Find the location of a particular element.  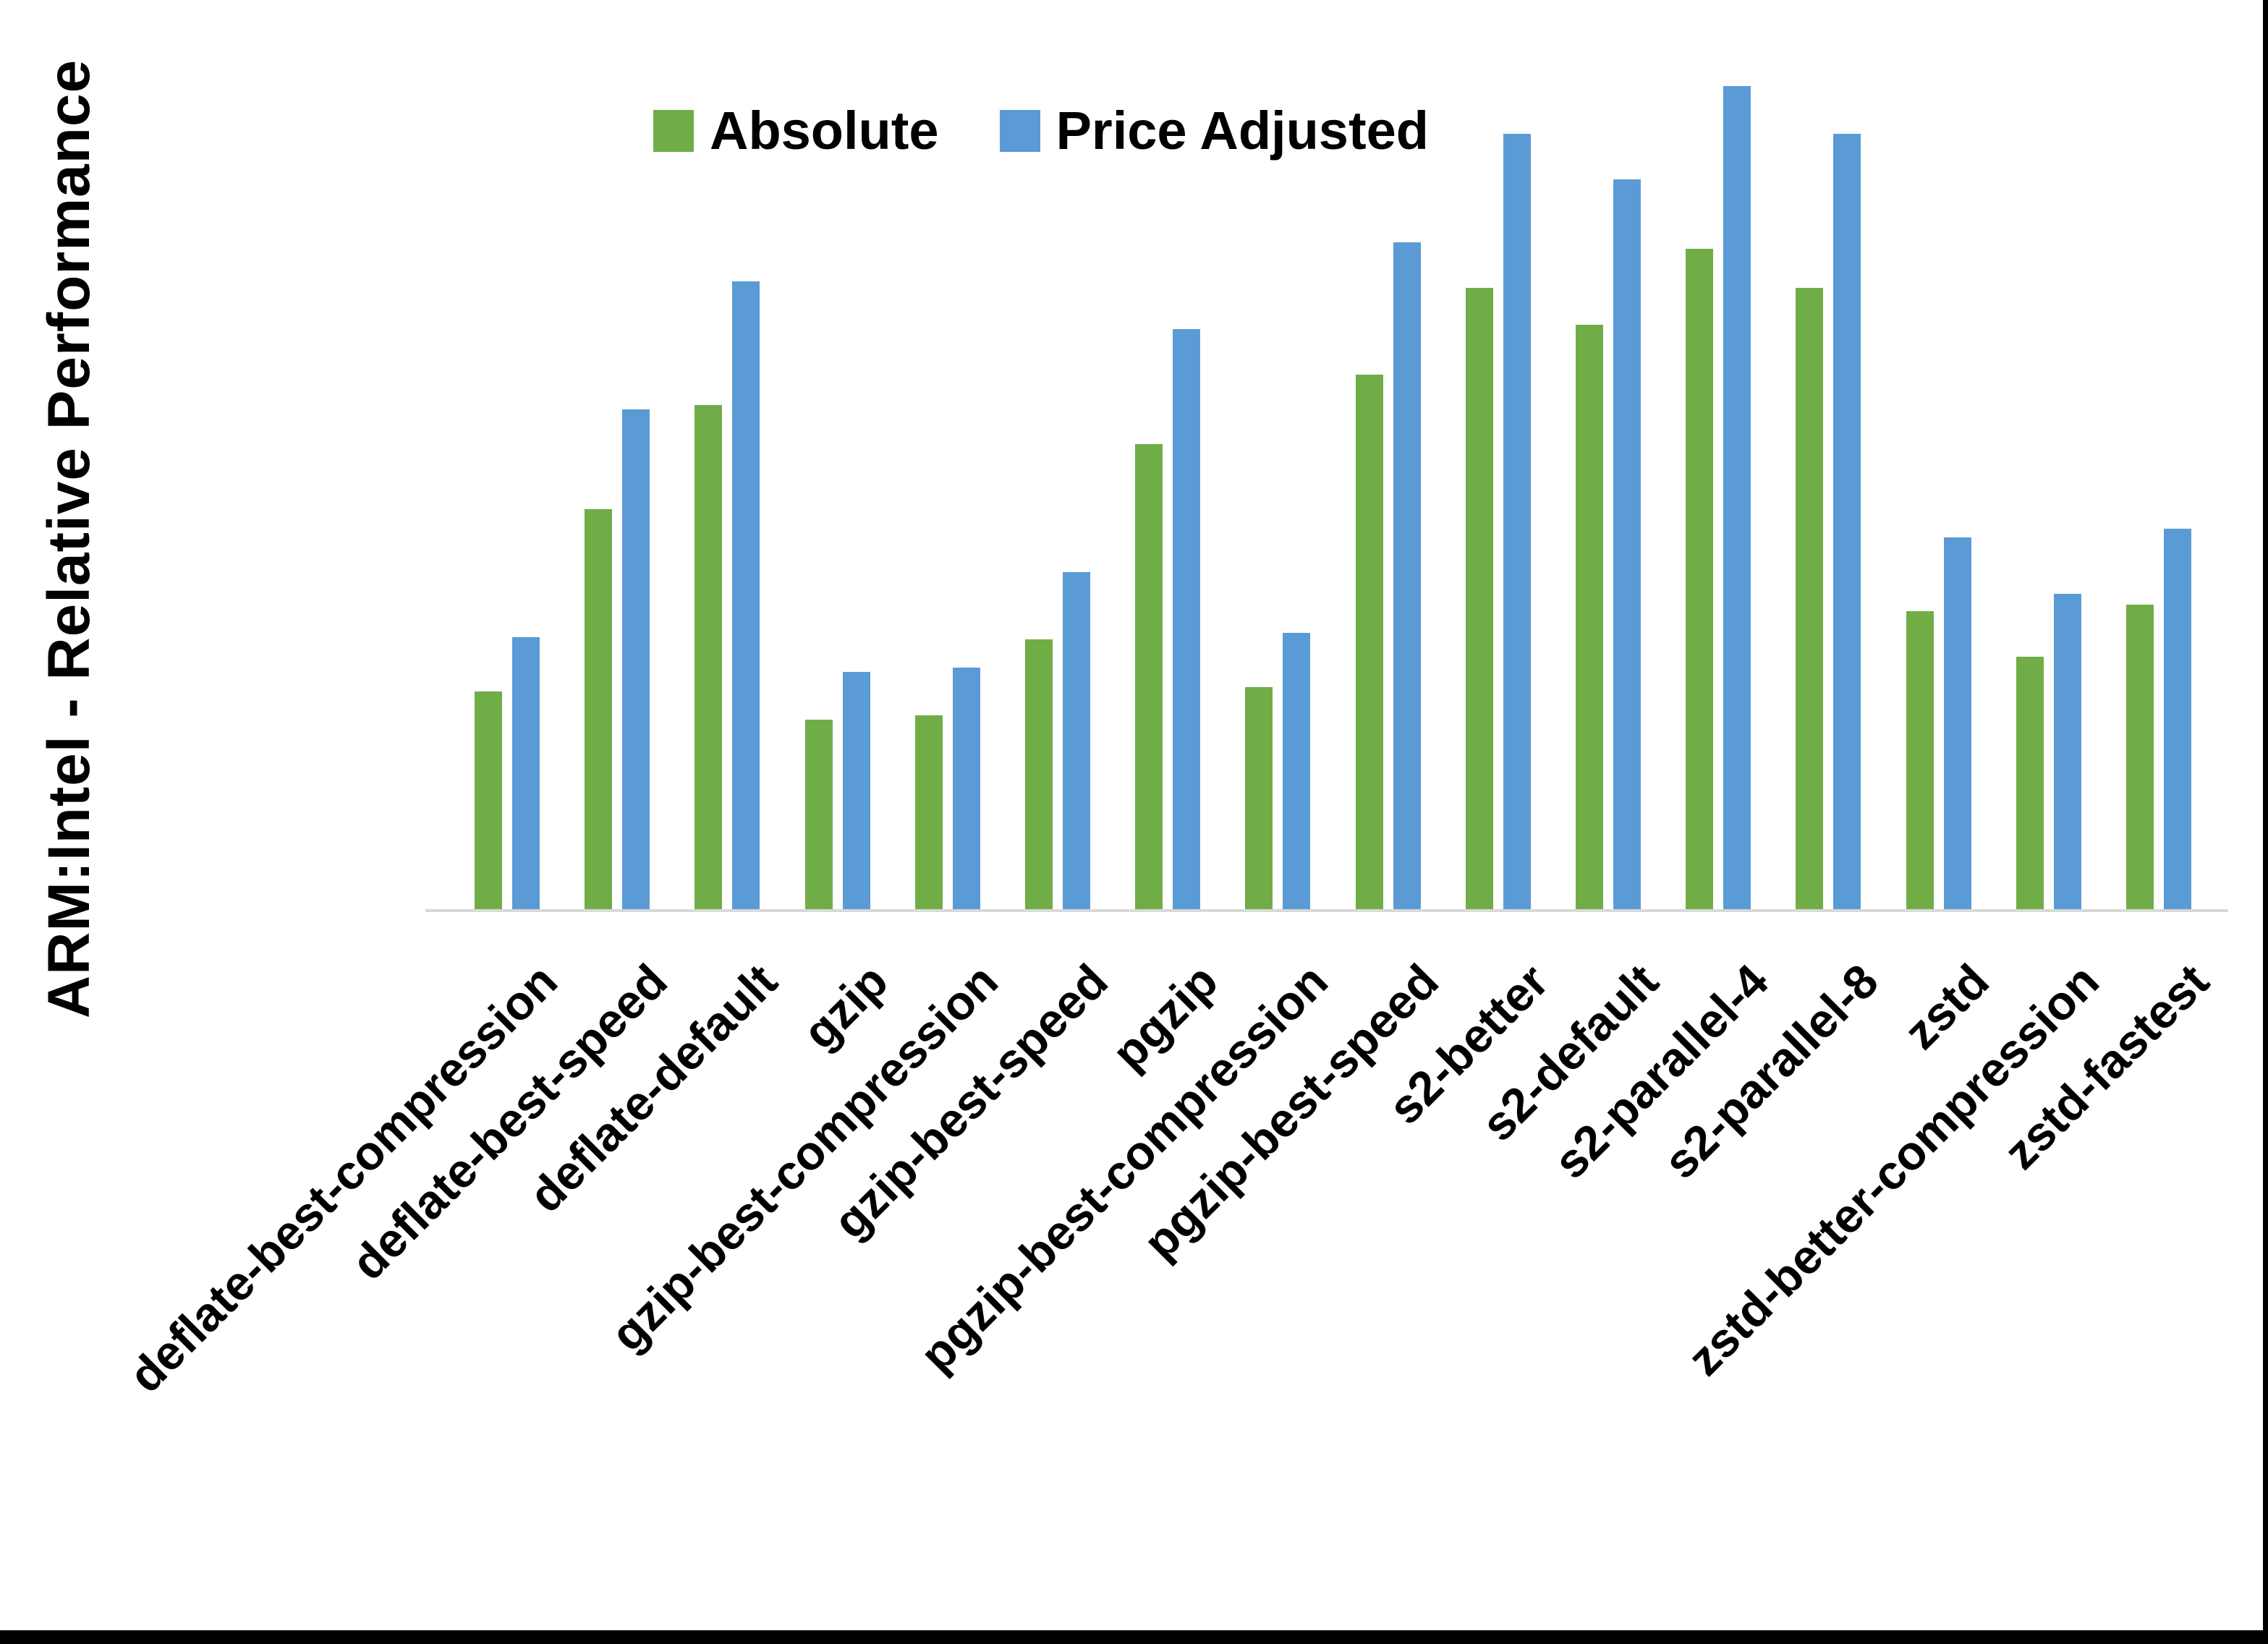

bar-price-adjusted-deflate-default is located at coordinates (746, 596).